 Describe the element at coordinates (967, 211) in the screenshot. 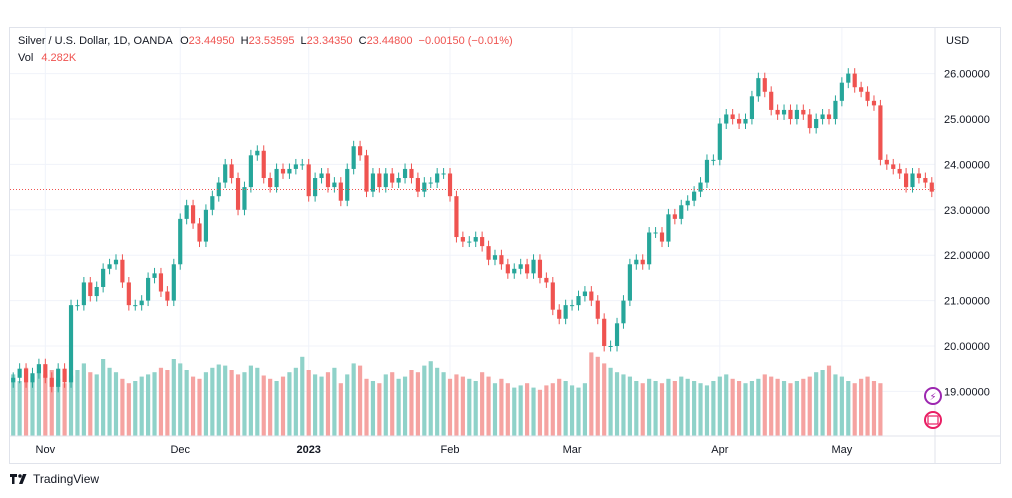

I see `price-tick-label: 23.00000` at that location.